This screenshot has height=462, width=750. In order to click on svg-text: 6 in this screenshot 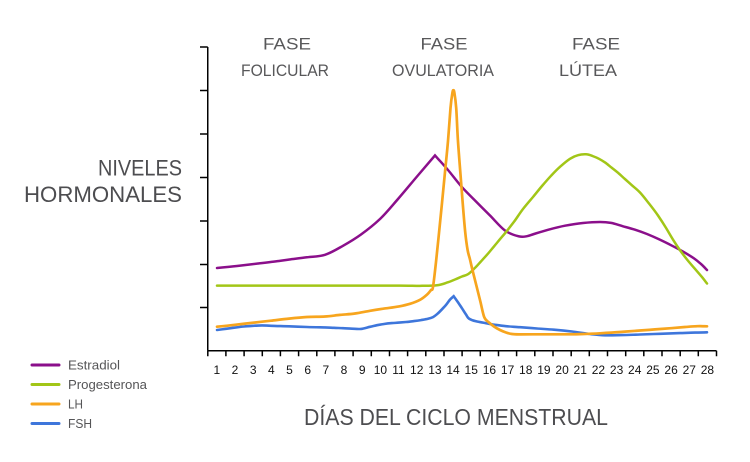, I will do `click(307, 370)`.